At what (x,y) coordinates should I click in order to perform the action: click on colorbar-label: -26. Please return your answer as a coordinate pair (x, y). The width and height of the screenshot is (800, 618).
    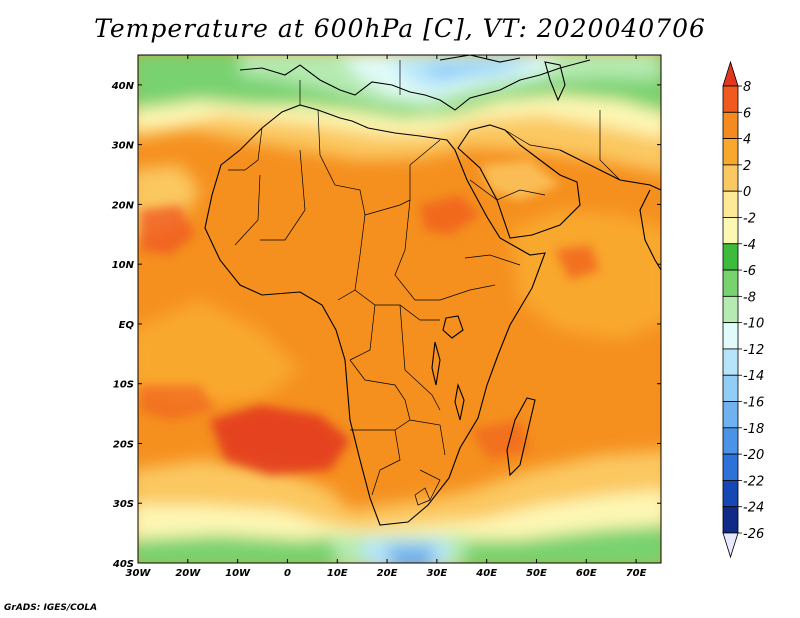
    Looking at the image, I should click on (753, 534).